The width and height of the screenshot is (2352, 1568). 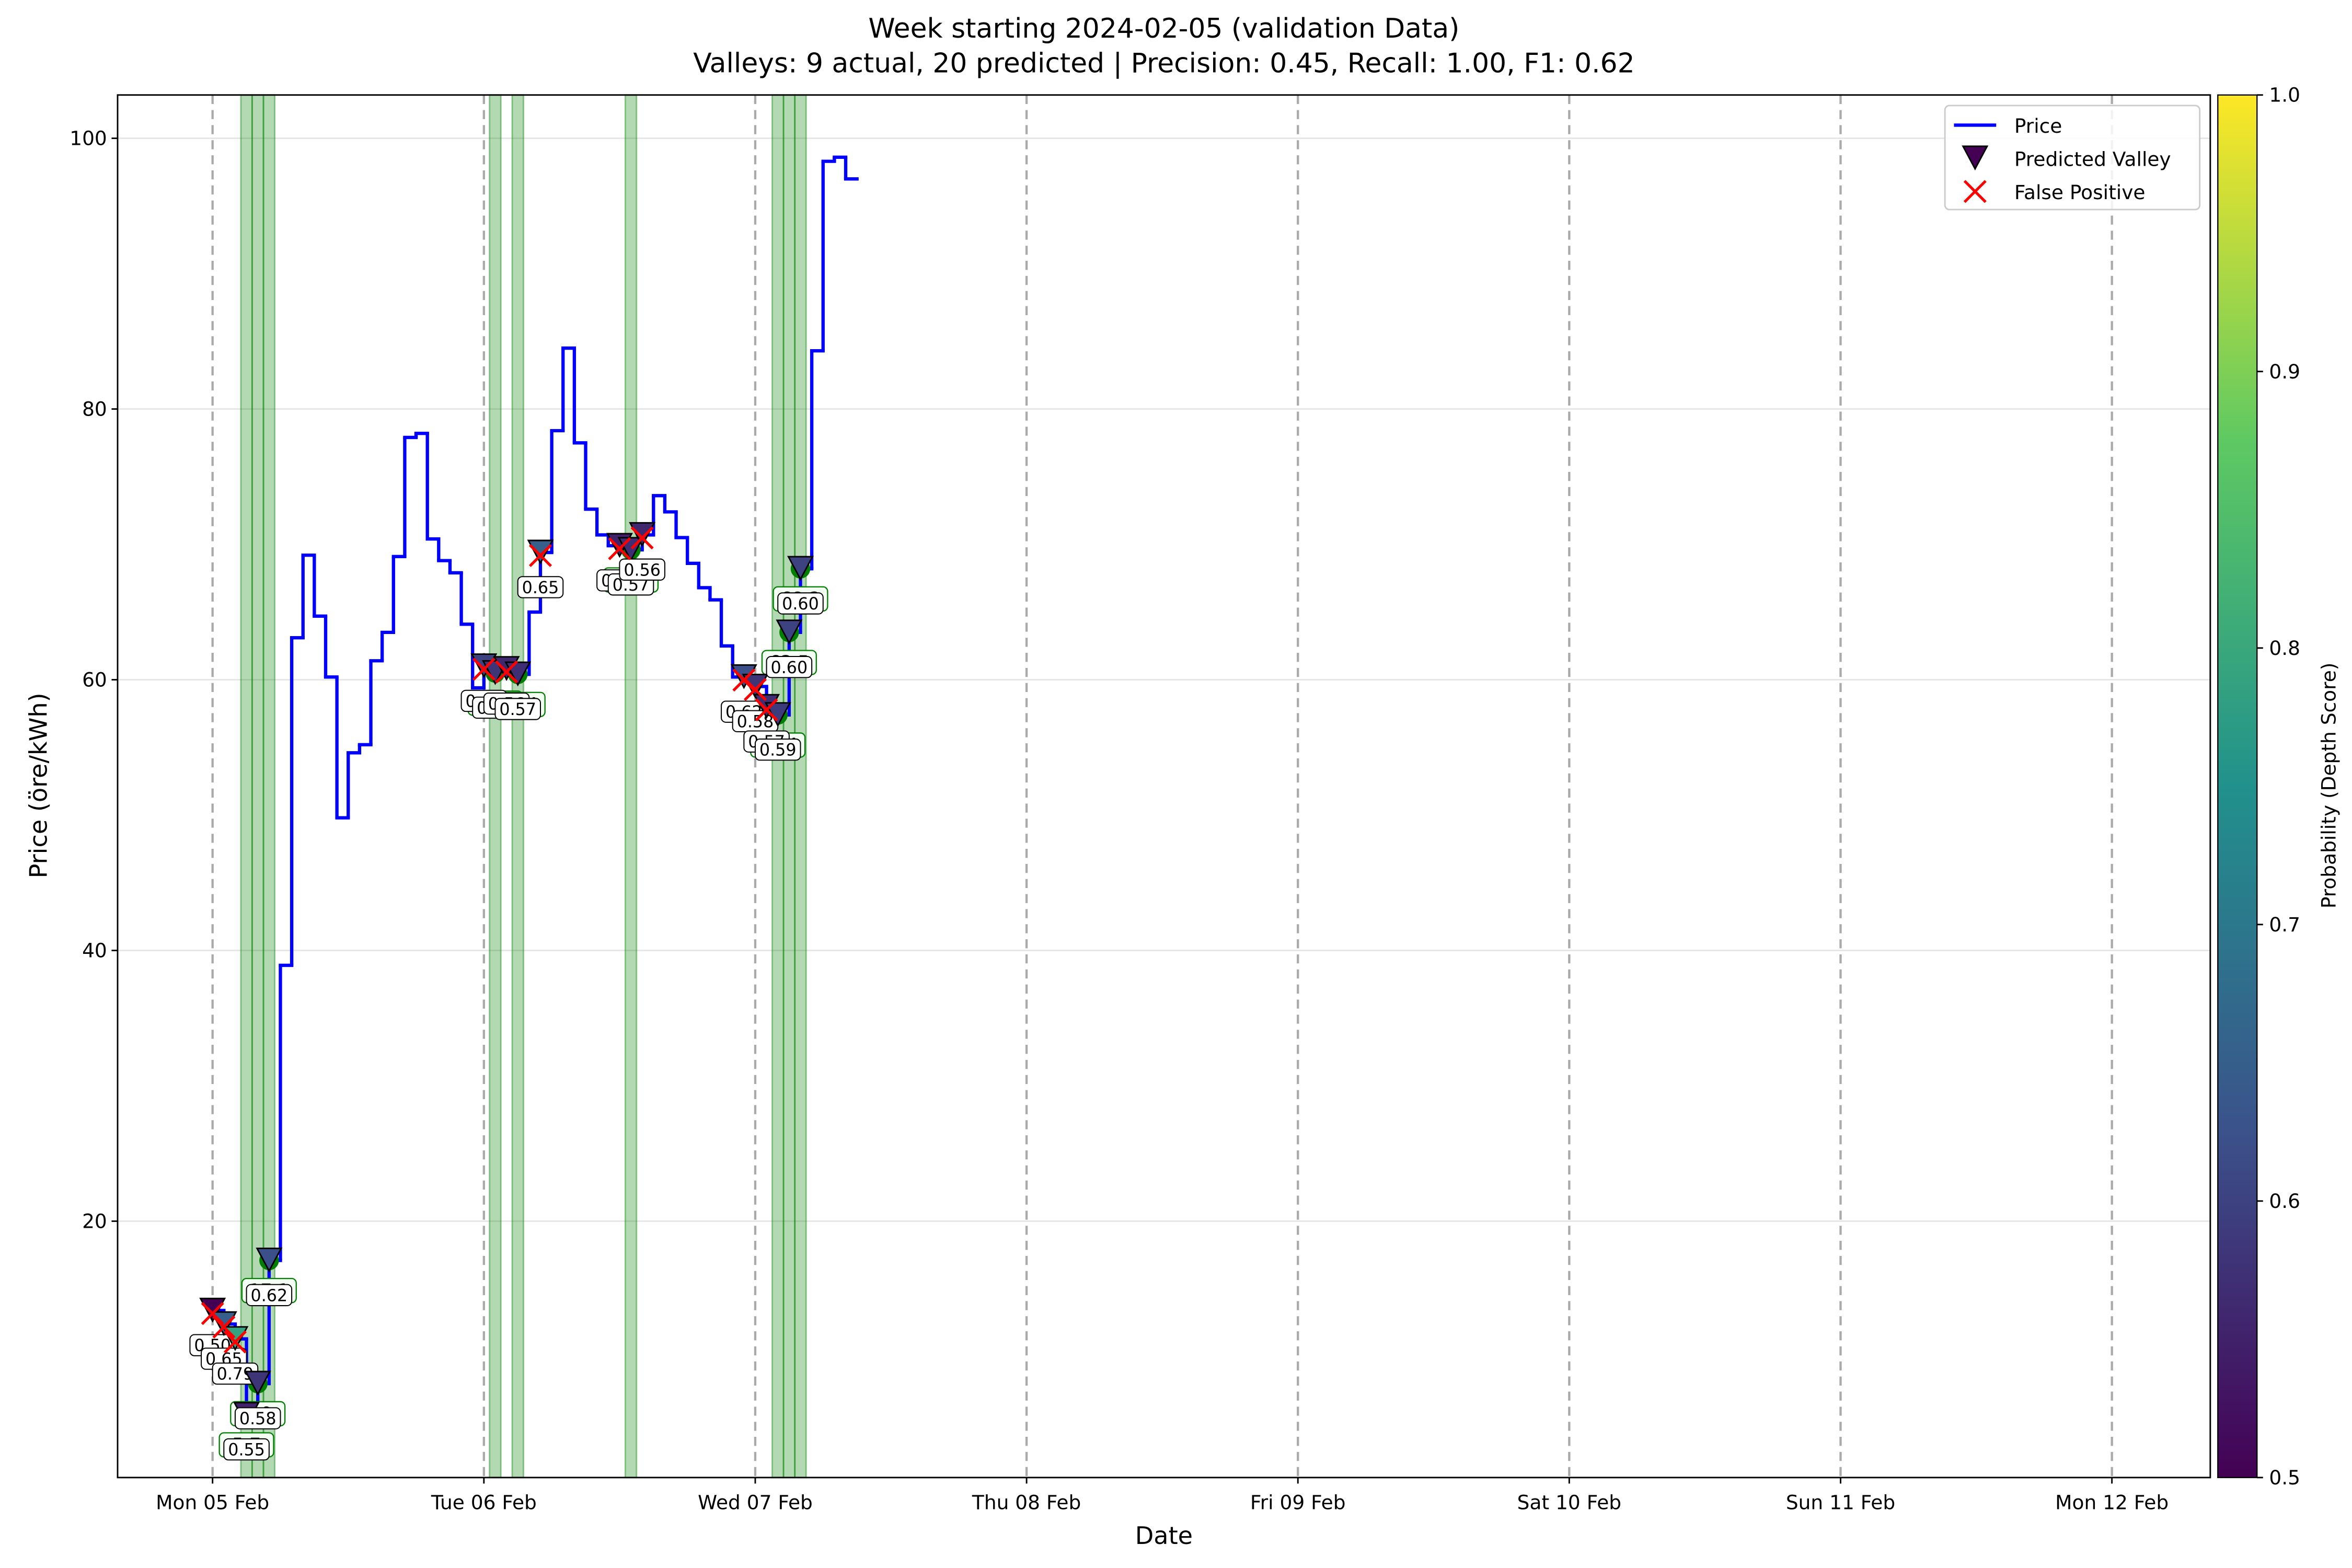 What do you see at coordinates (2237, 786) in the screenshot?
I see `colorbar` at bounding box center [2237, 786].